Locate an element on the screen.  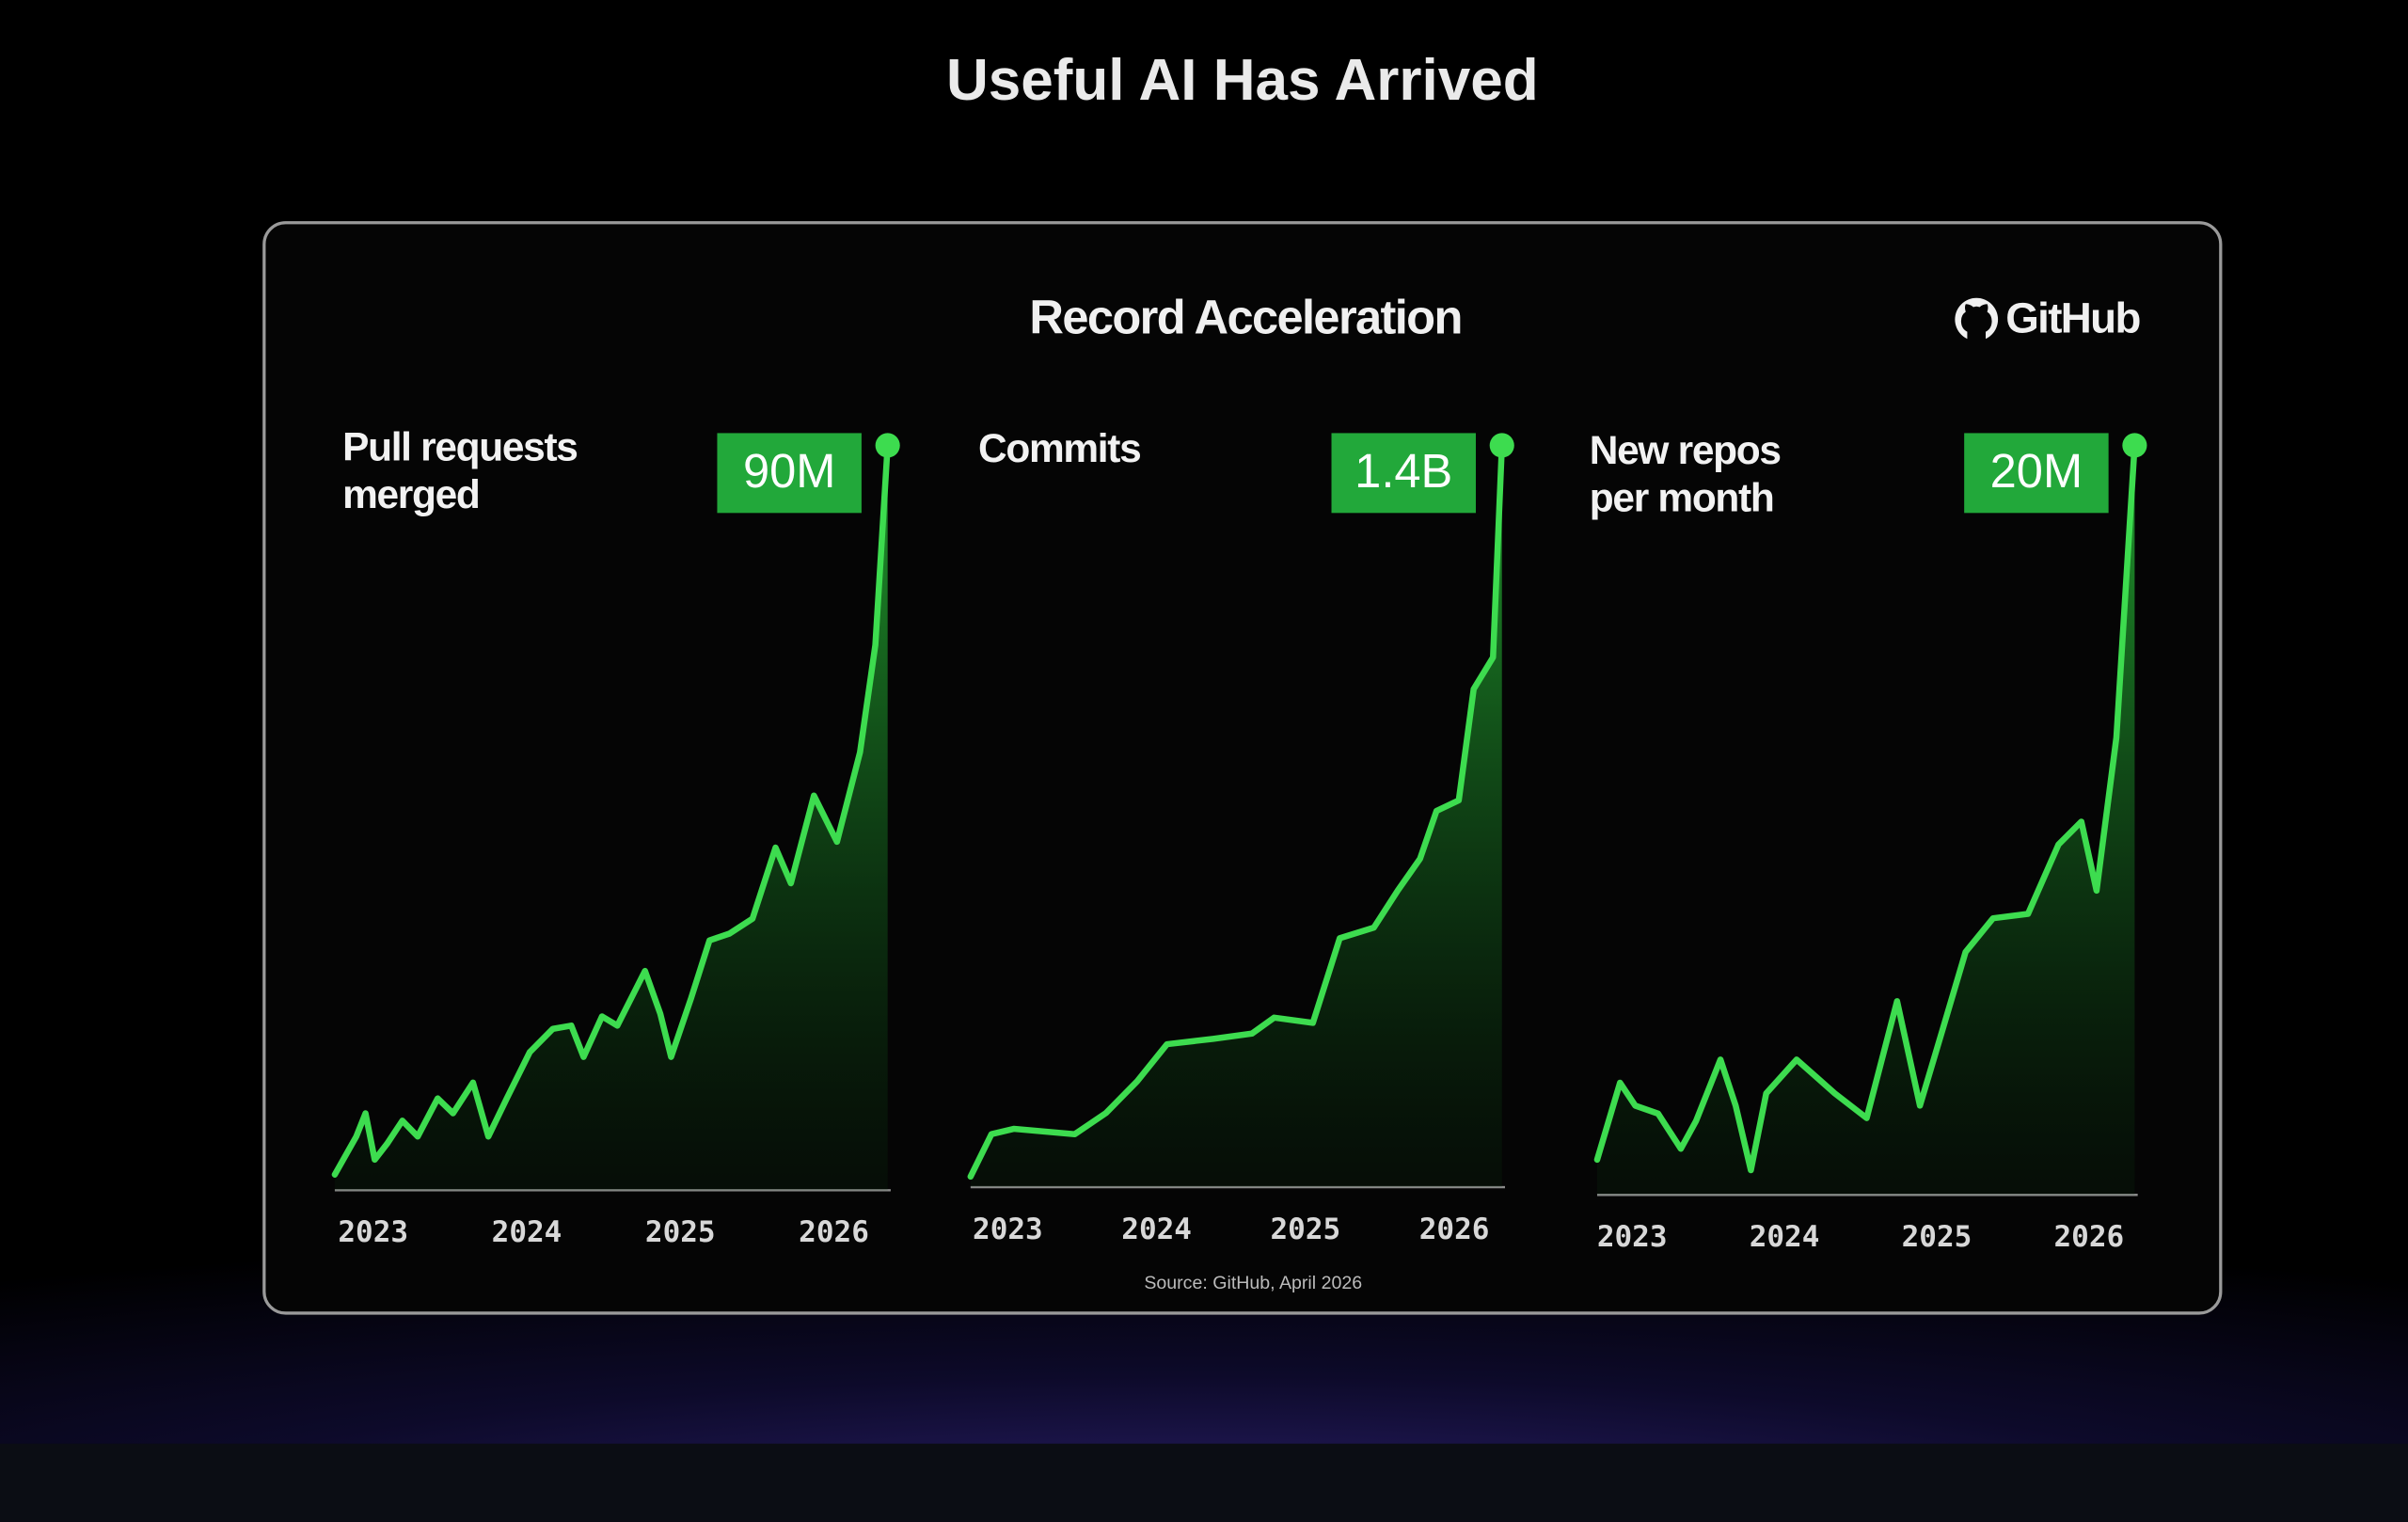
github-icon is located at coordinates (1977, 319).